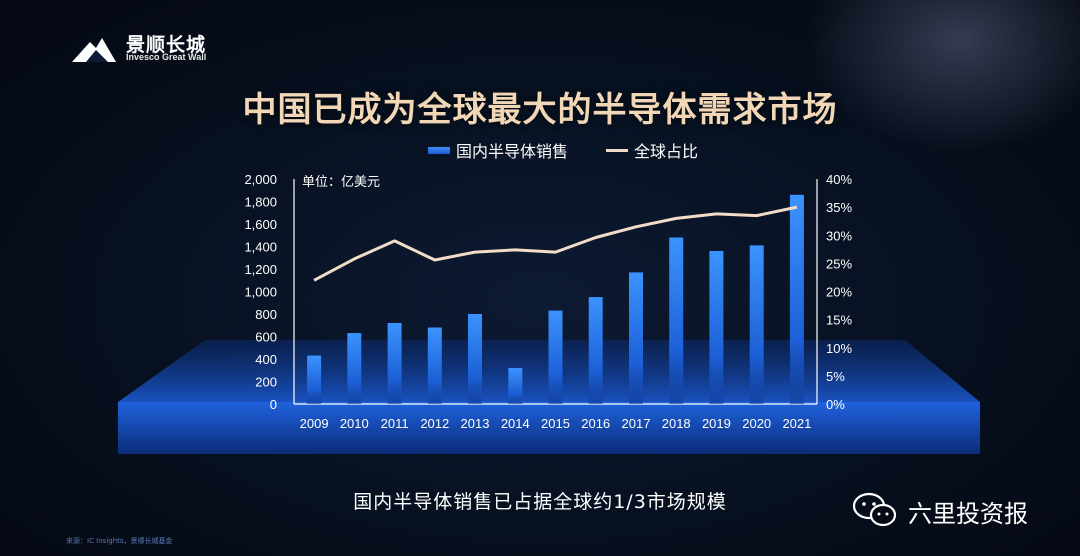 The image size is (1080, 556). What do you see at coordinates (260, 224) in the screenshot?
I see `y-left-tick-label: 1,600` at bounding box center [260, 224].